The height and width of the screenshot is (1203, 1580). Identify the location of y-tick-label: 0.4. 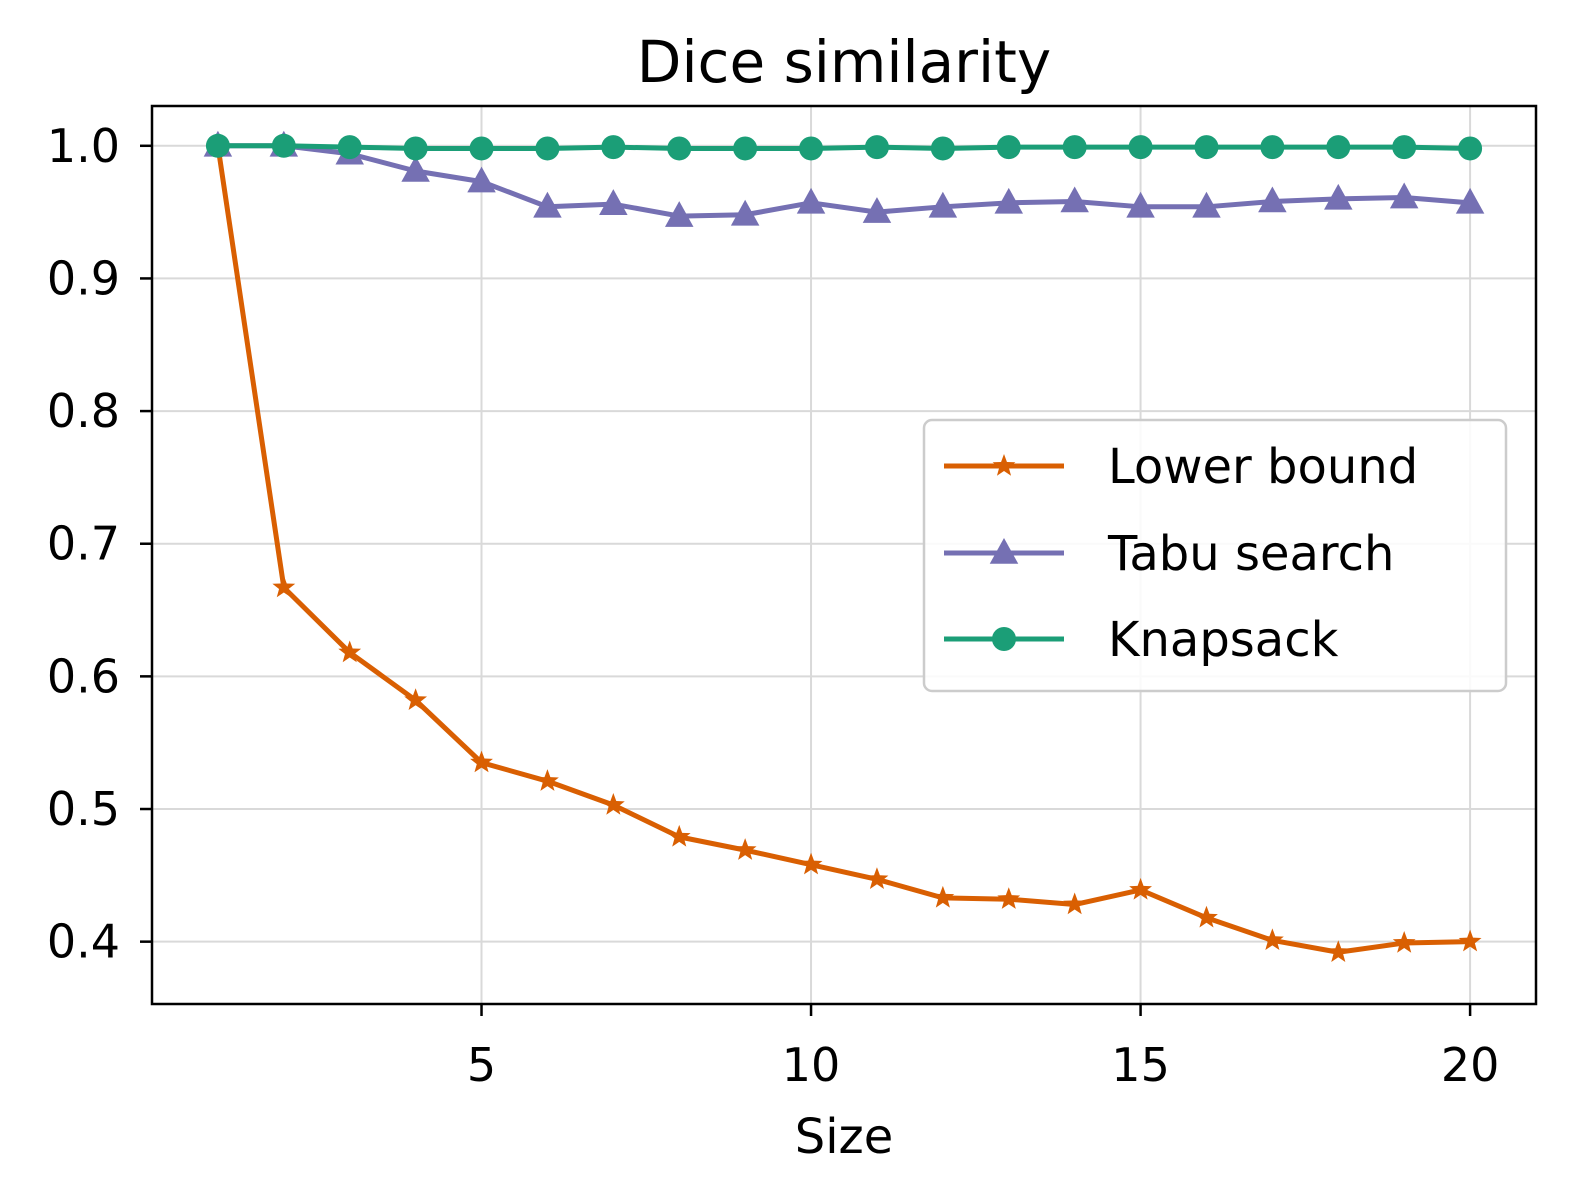
(83, 942).